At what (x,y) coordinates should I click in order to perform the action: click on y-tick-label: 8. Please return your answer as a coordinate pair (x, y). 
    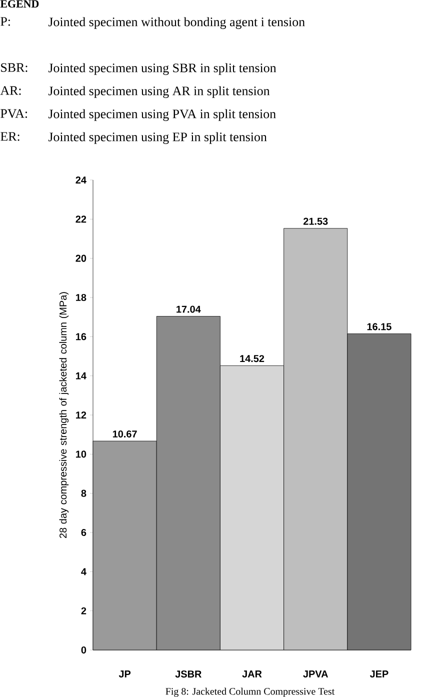
    Looking at the image, I should click on (83, 493).